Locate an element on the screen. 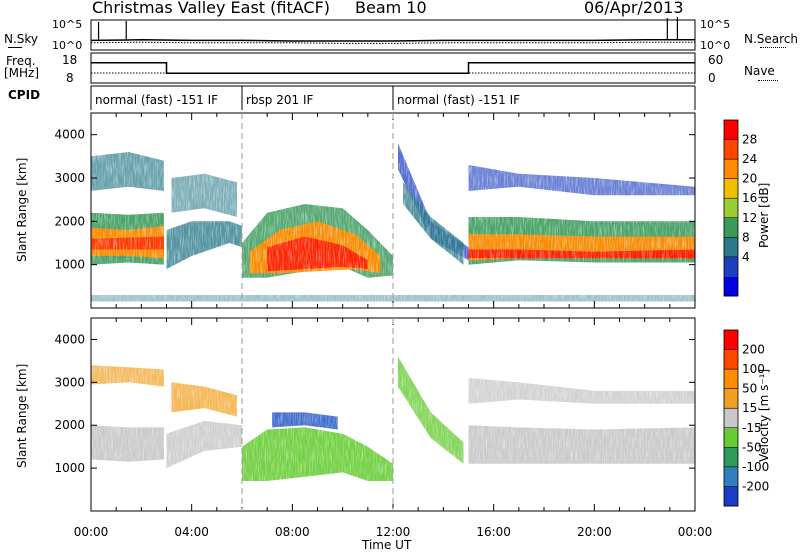 The width and height of the screenshot is (800, 554). xtick-label: 16:00 is located at coordinates (493, 532).